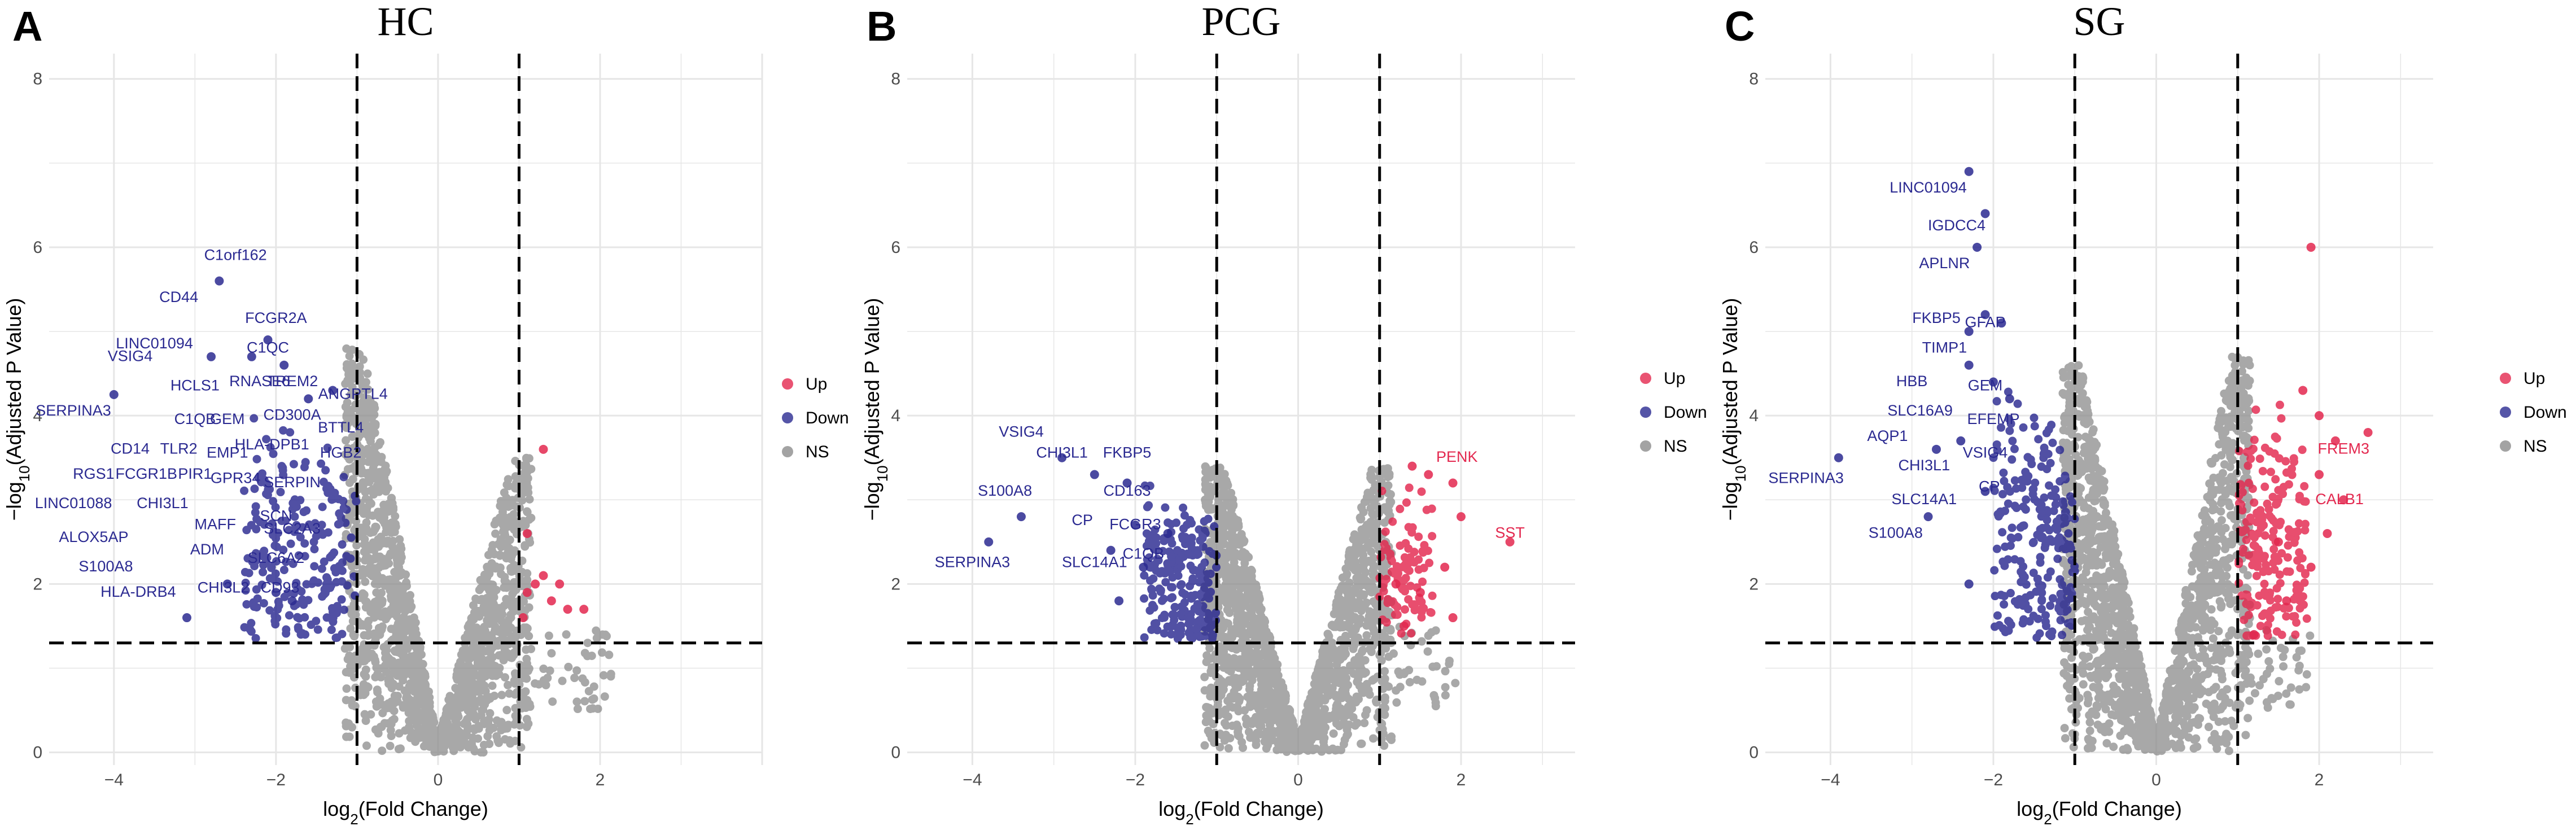 Image resolution: width=2576 pixels, height=826 pixels. Describe the element at coordinates (1730, 382) in the screenshot. I see `y-axis-label-rest: (Adjusted P Value)` at that location.